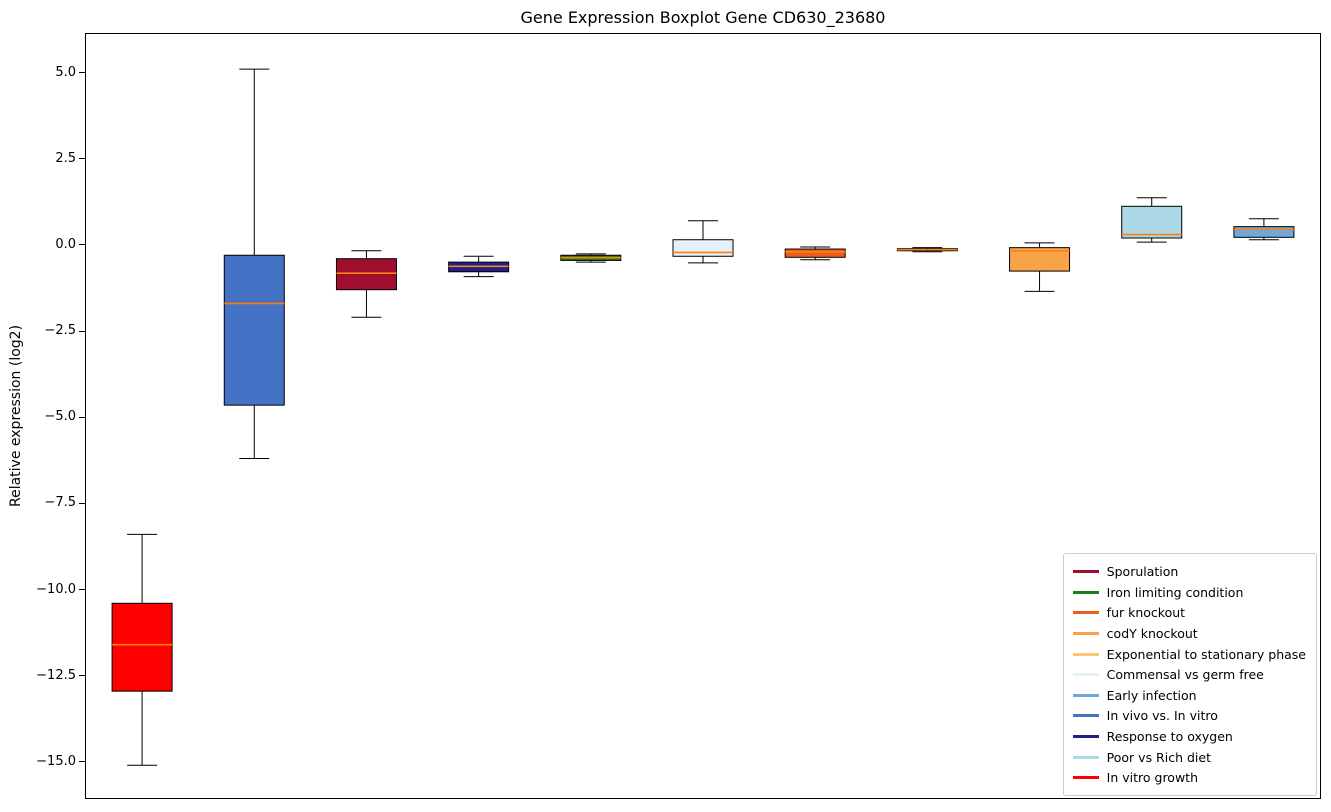 The height and width of the screenshot is (812, 1331). I want to click on legend-item-poor-vs-rich-diet: Poor vs Rich diet, so click(1189, 757).